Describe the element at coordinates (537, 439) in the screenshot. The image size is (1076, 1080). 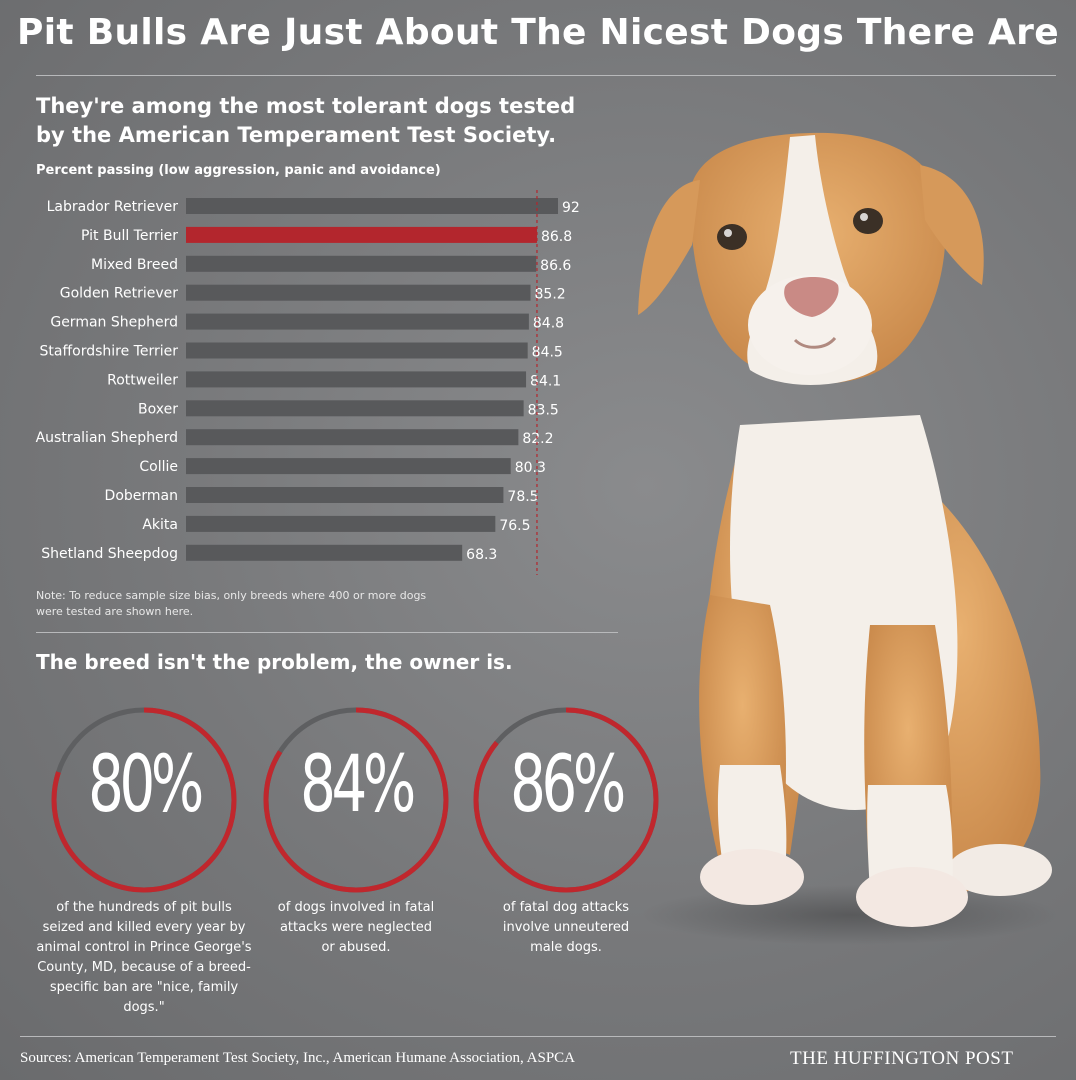
I see `value-label: 82.2` at that location.